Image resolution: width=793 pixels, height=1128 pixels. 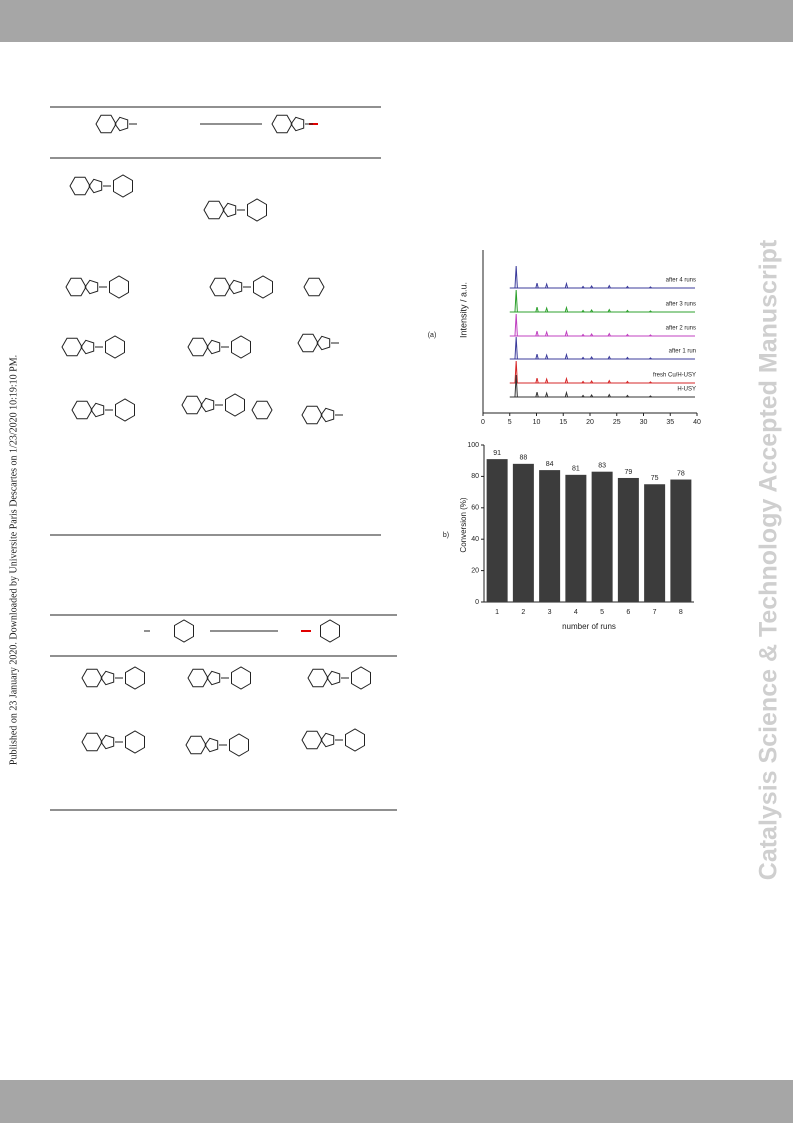 What do you see at coordinates (523, 458) in the screenshot?
I see `value-label: 88` at bounding box center [523, 458].